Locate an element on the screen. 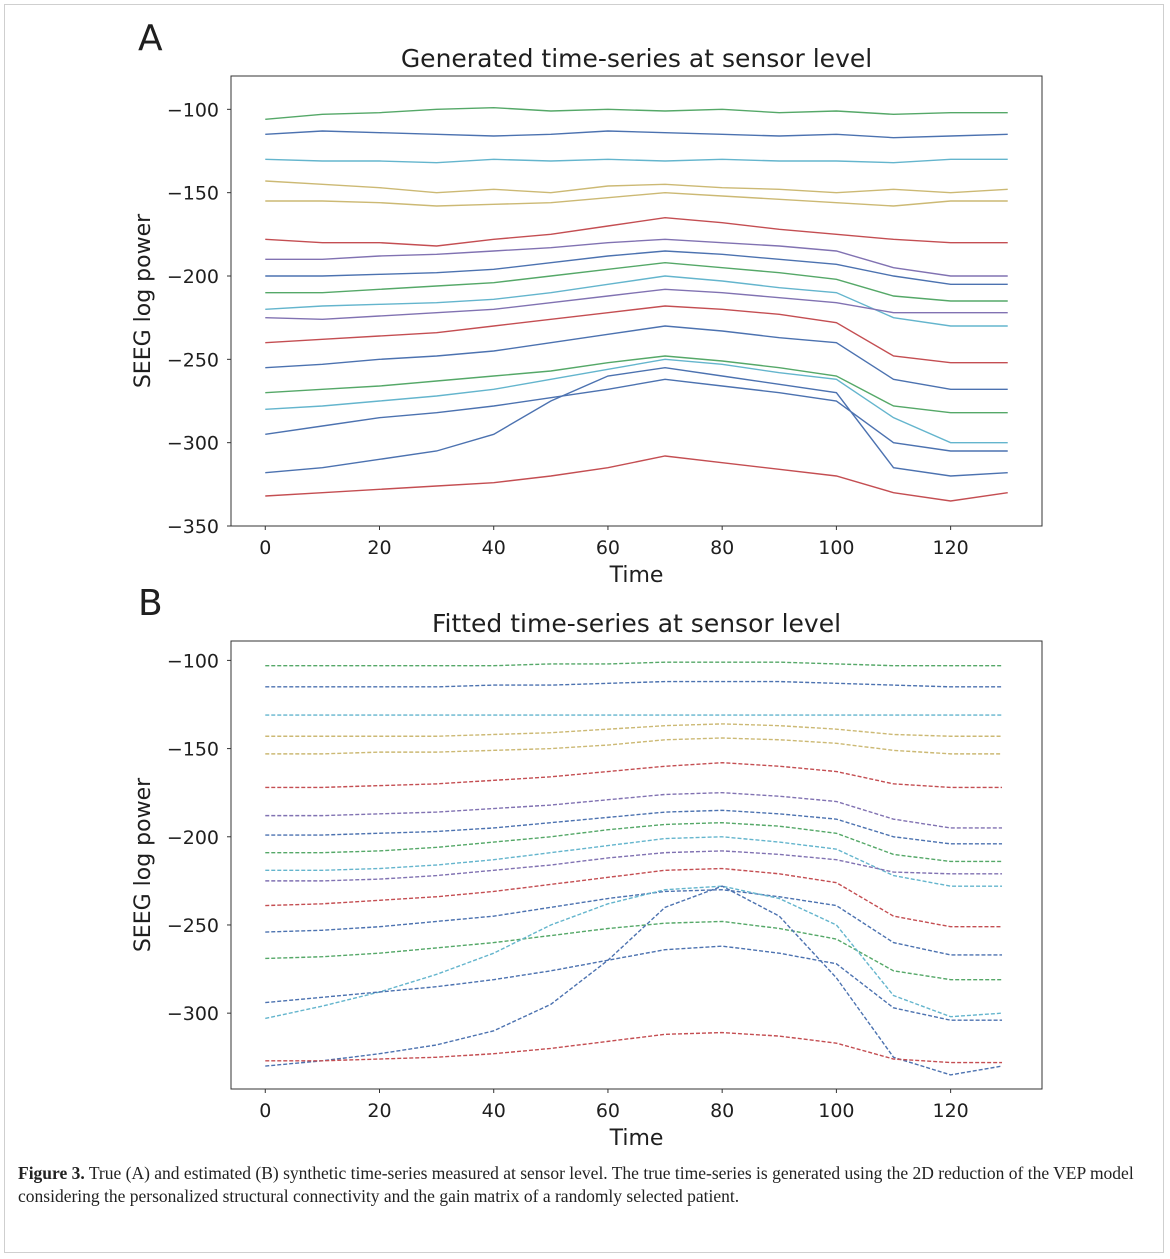 This screenshot has height=1259, width=1170. y-tick-label: −350 is located at coordinates (193, 527).